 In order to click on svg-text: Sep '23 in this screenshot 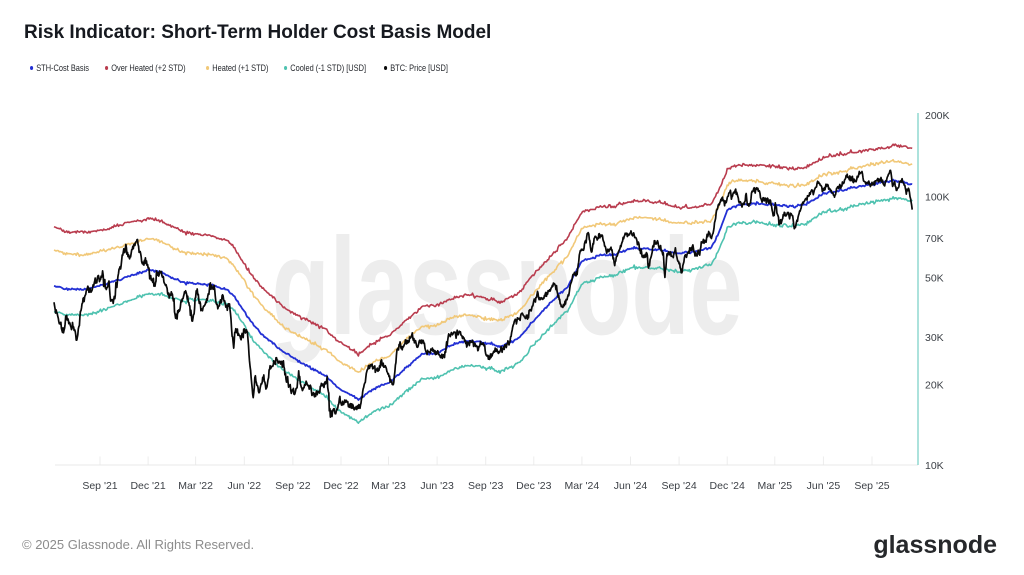, I will do `click(485, 486)`.